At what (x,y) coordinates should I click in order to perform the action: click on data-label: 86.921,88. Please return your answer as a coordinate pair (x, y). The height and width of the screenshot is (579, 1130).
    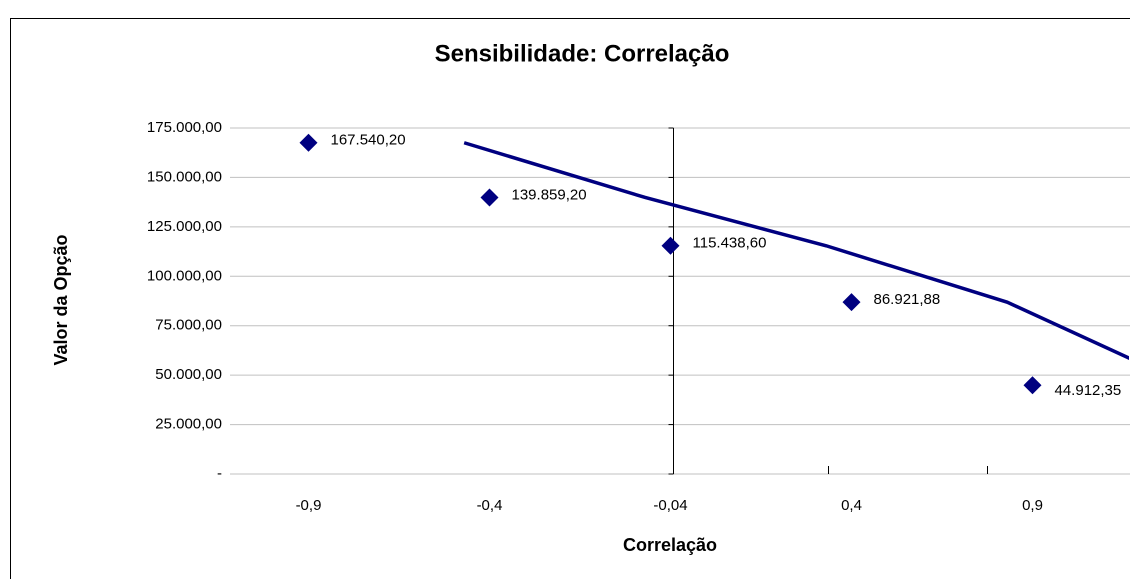
    Looking at the image, I should click on (907, 299).